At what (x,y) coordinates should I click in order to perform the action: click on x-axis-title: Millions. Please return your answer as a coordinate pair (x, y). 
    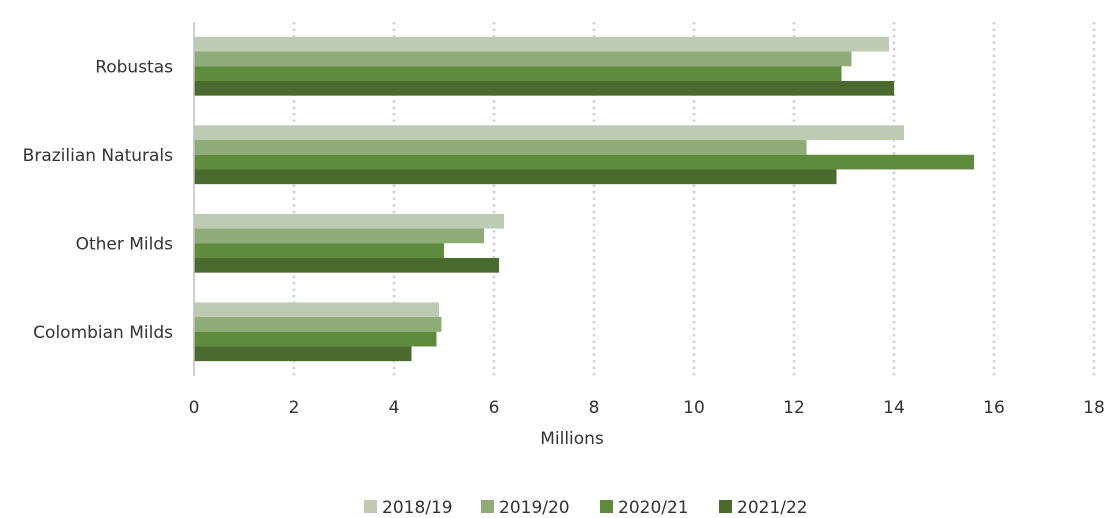
    Looking at the image, I should click on (572, 439).